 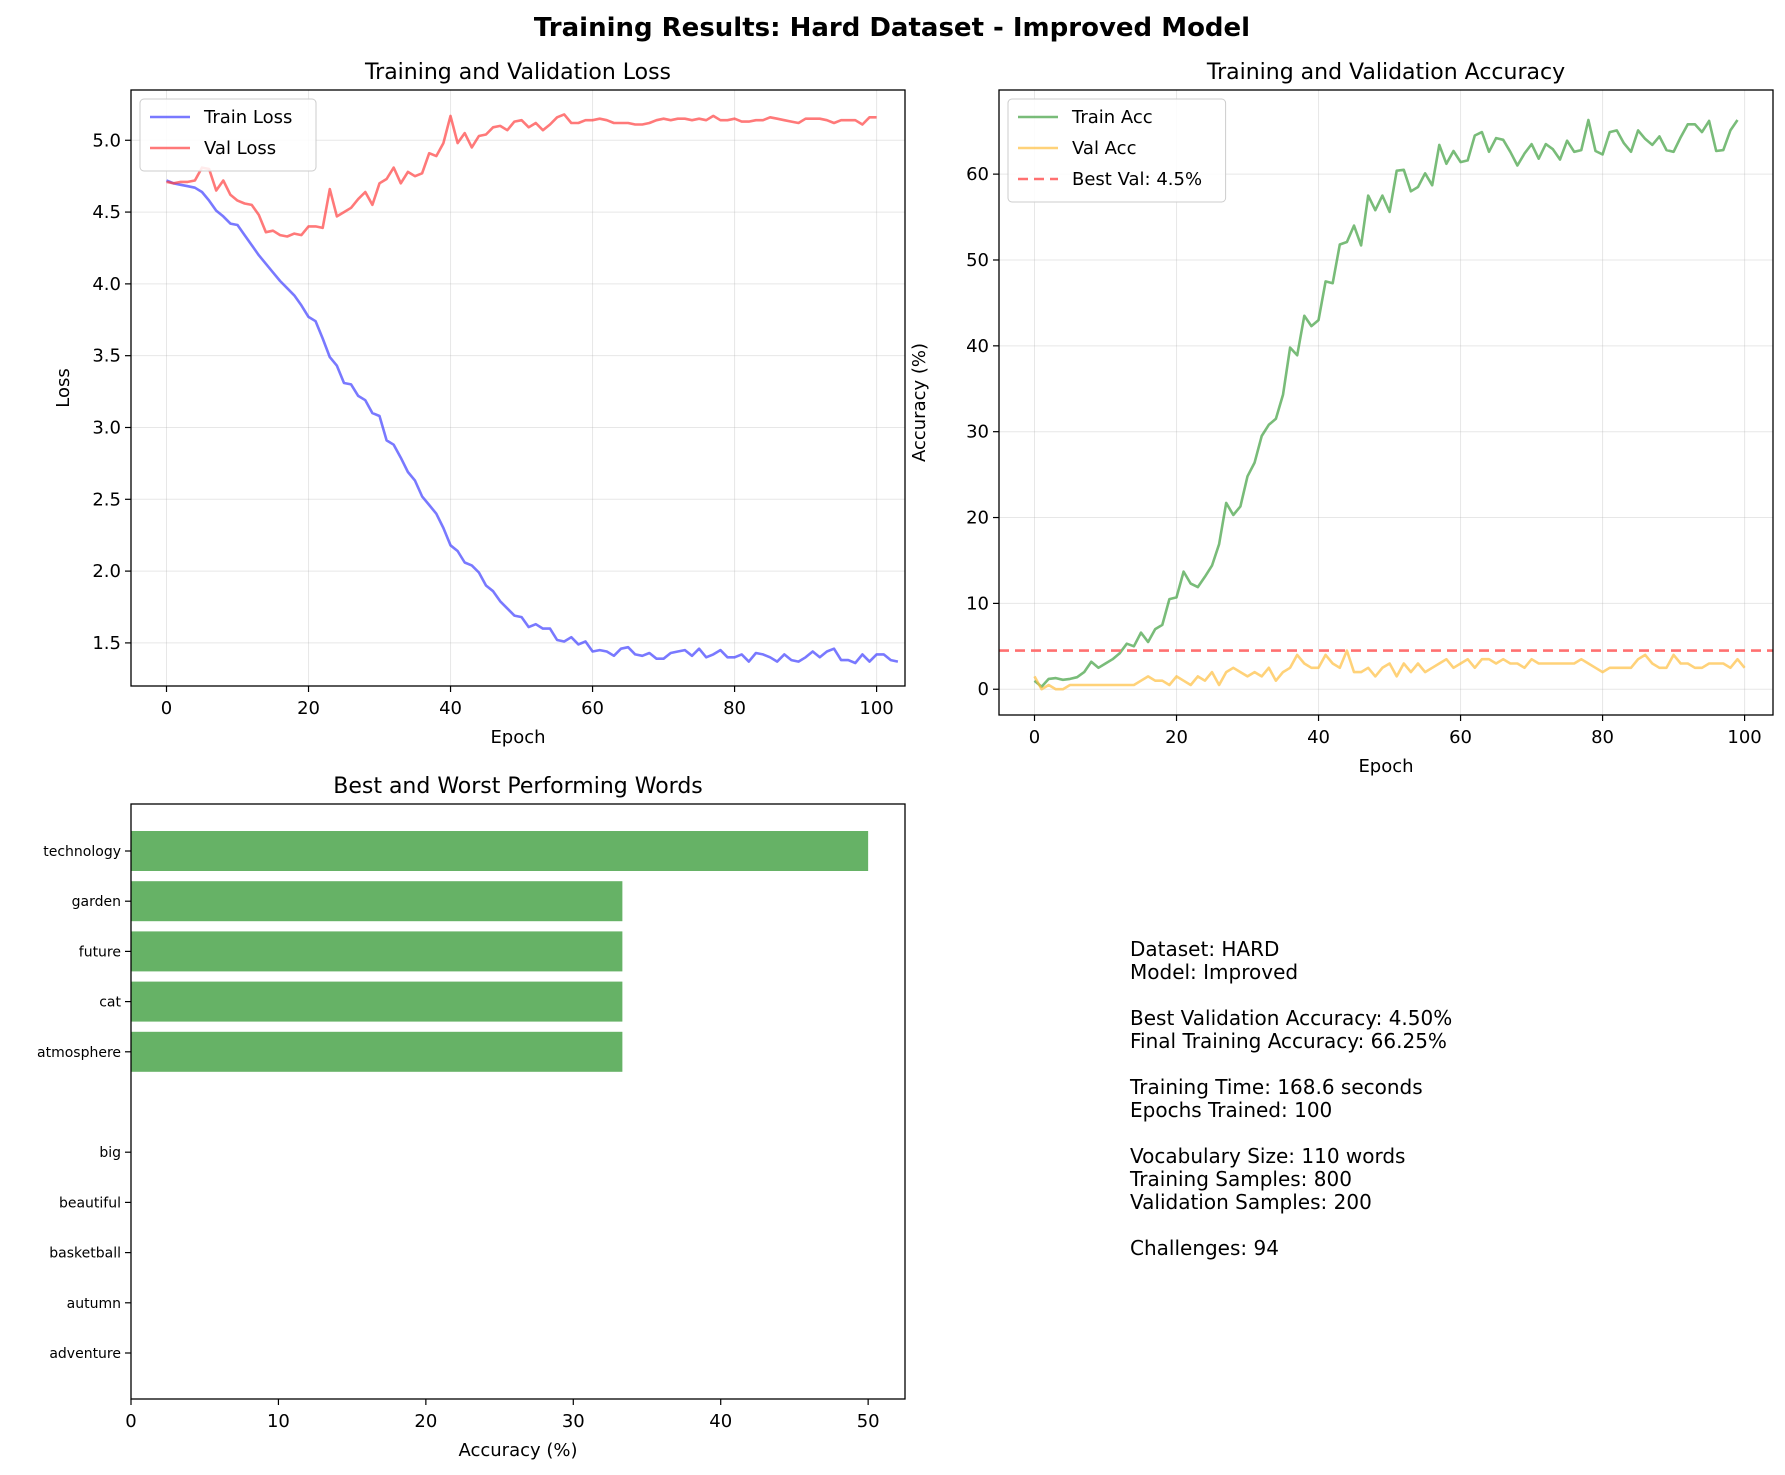 What do you see at coordinates (106, 571) in the screenshot?
I see `y-tick-label: 2.0` at bounding box center [106, 571].